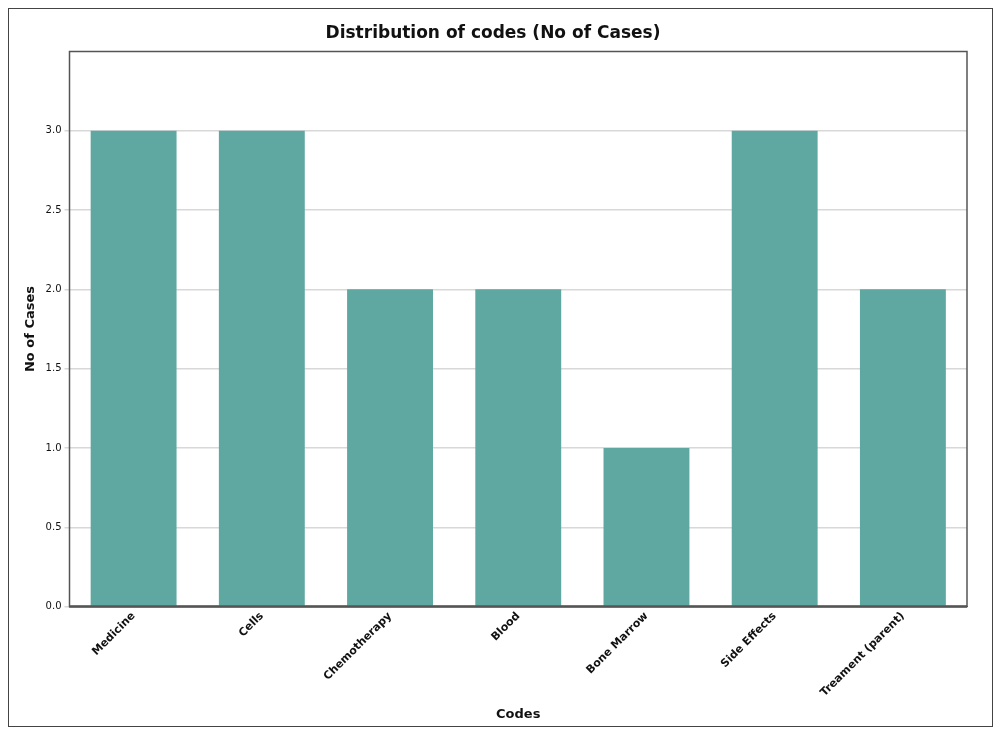  I want to click on y-tick-label: 3.0, so click(53, 130).